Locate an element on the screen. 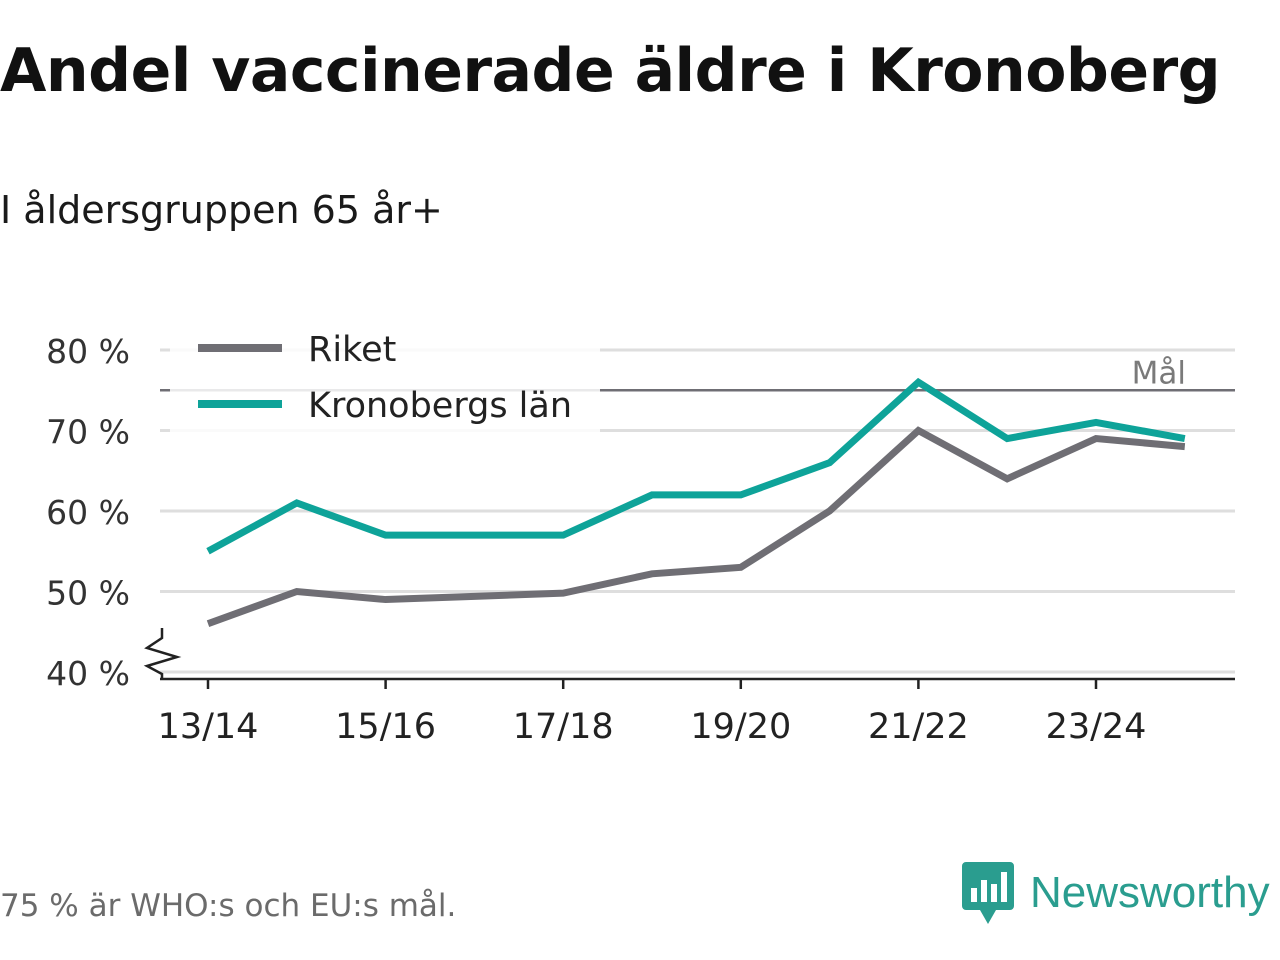 The width and height of the screenshot is (1280, 960). brand-name: Newsworthy is located at coordinates (1150, 892).